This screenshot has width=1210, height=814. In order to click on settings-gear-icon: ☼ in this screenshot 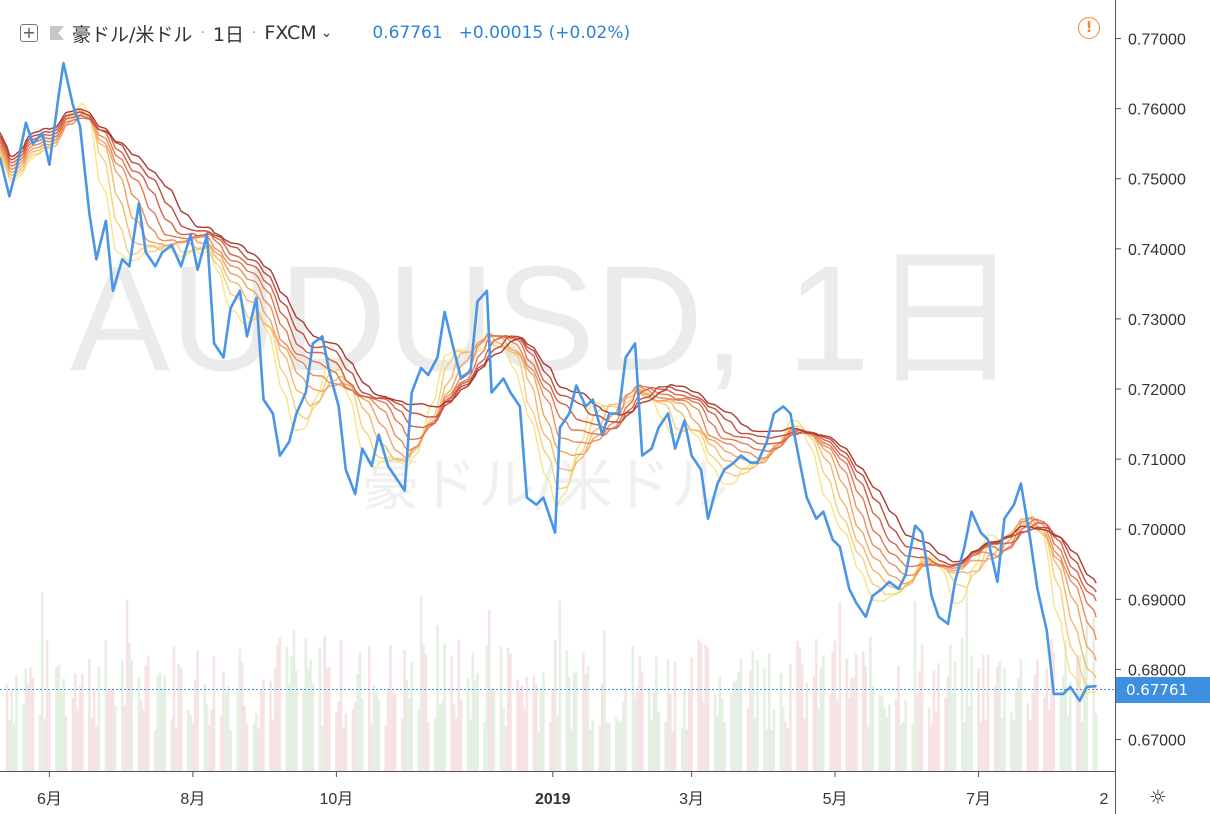, I will do `click(1158, 797)`.